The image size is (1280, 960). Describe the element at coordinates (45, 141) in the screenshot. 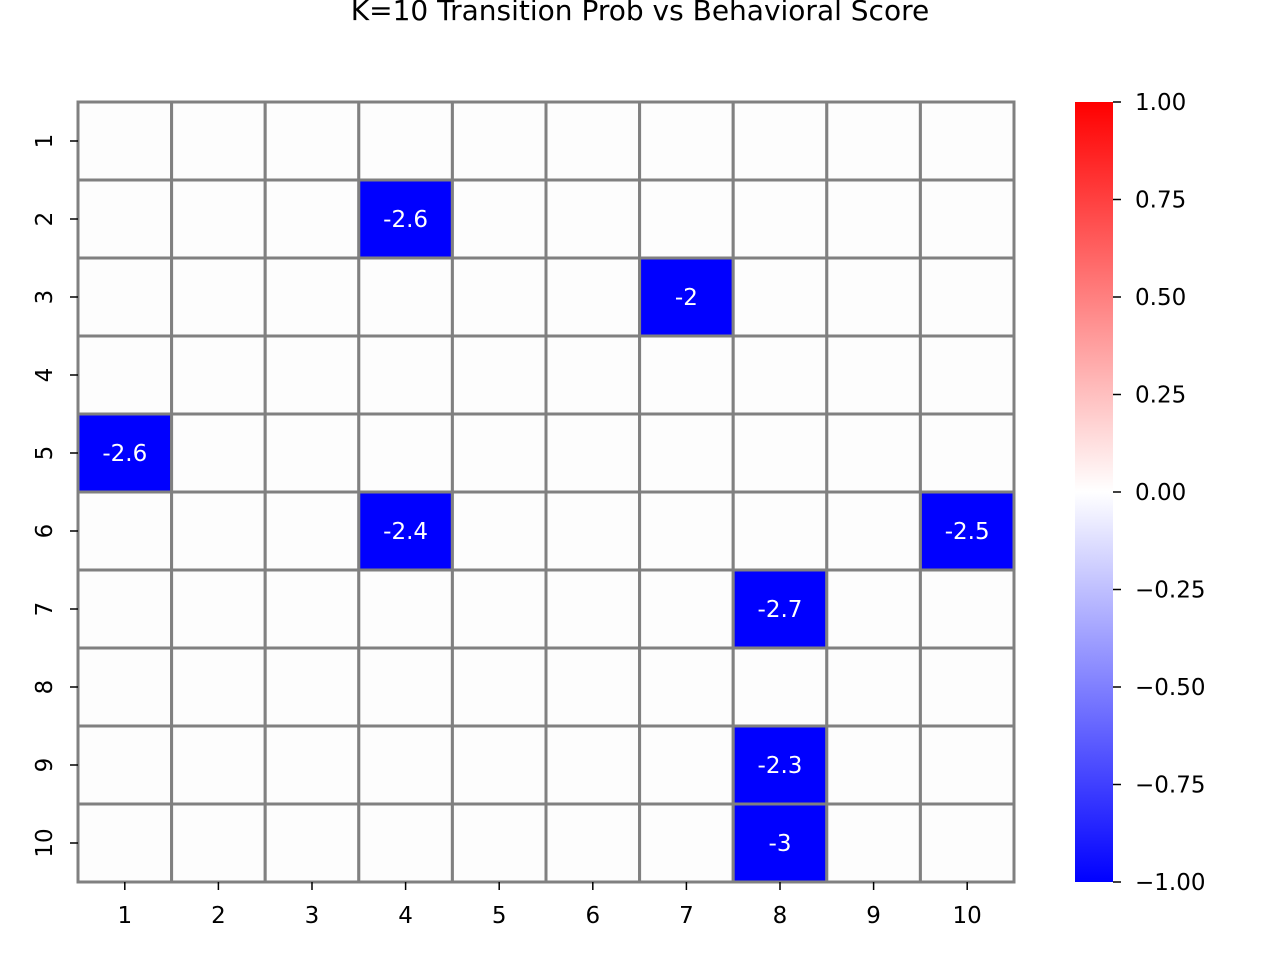

I see `y-tick-label: 1` at that location.